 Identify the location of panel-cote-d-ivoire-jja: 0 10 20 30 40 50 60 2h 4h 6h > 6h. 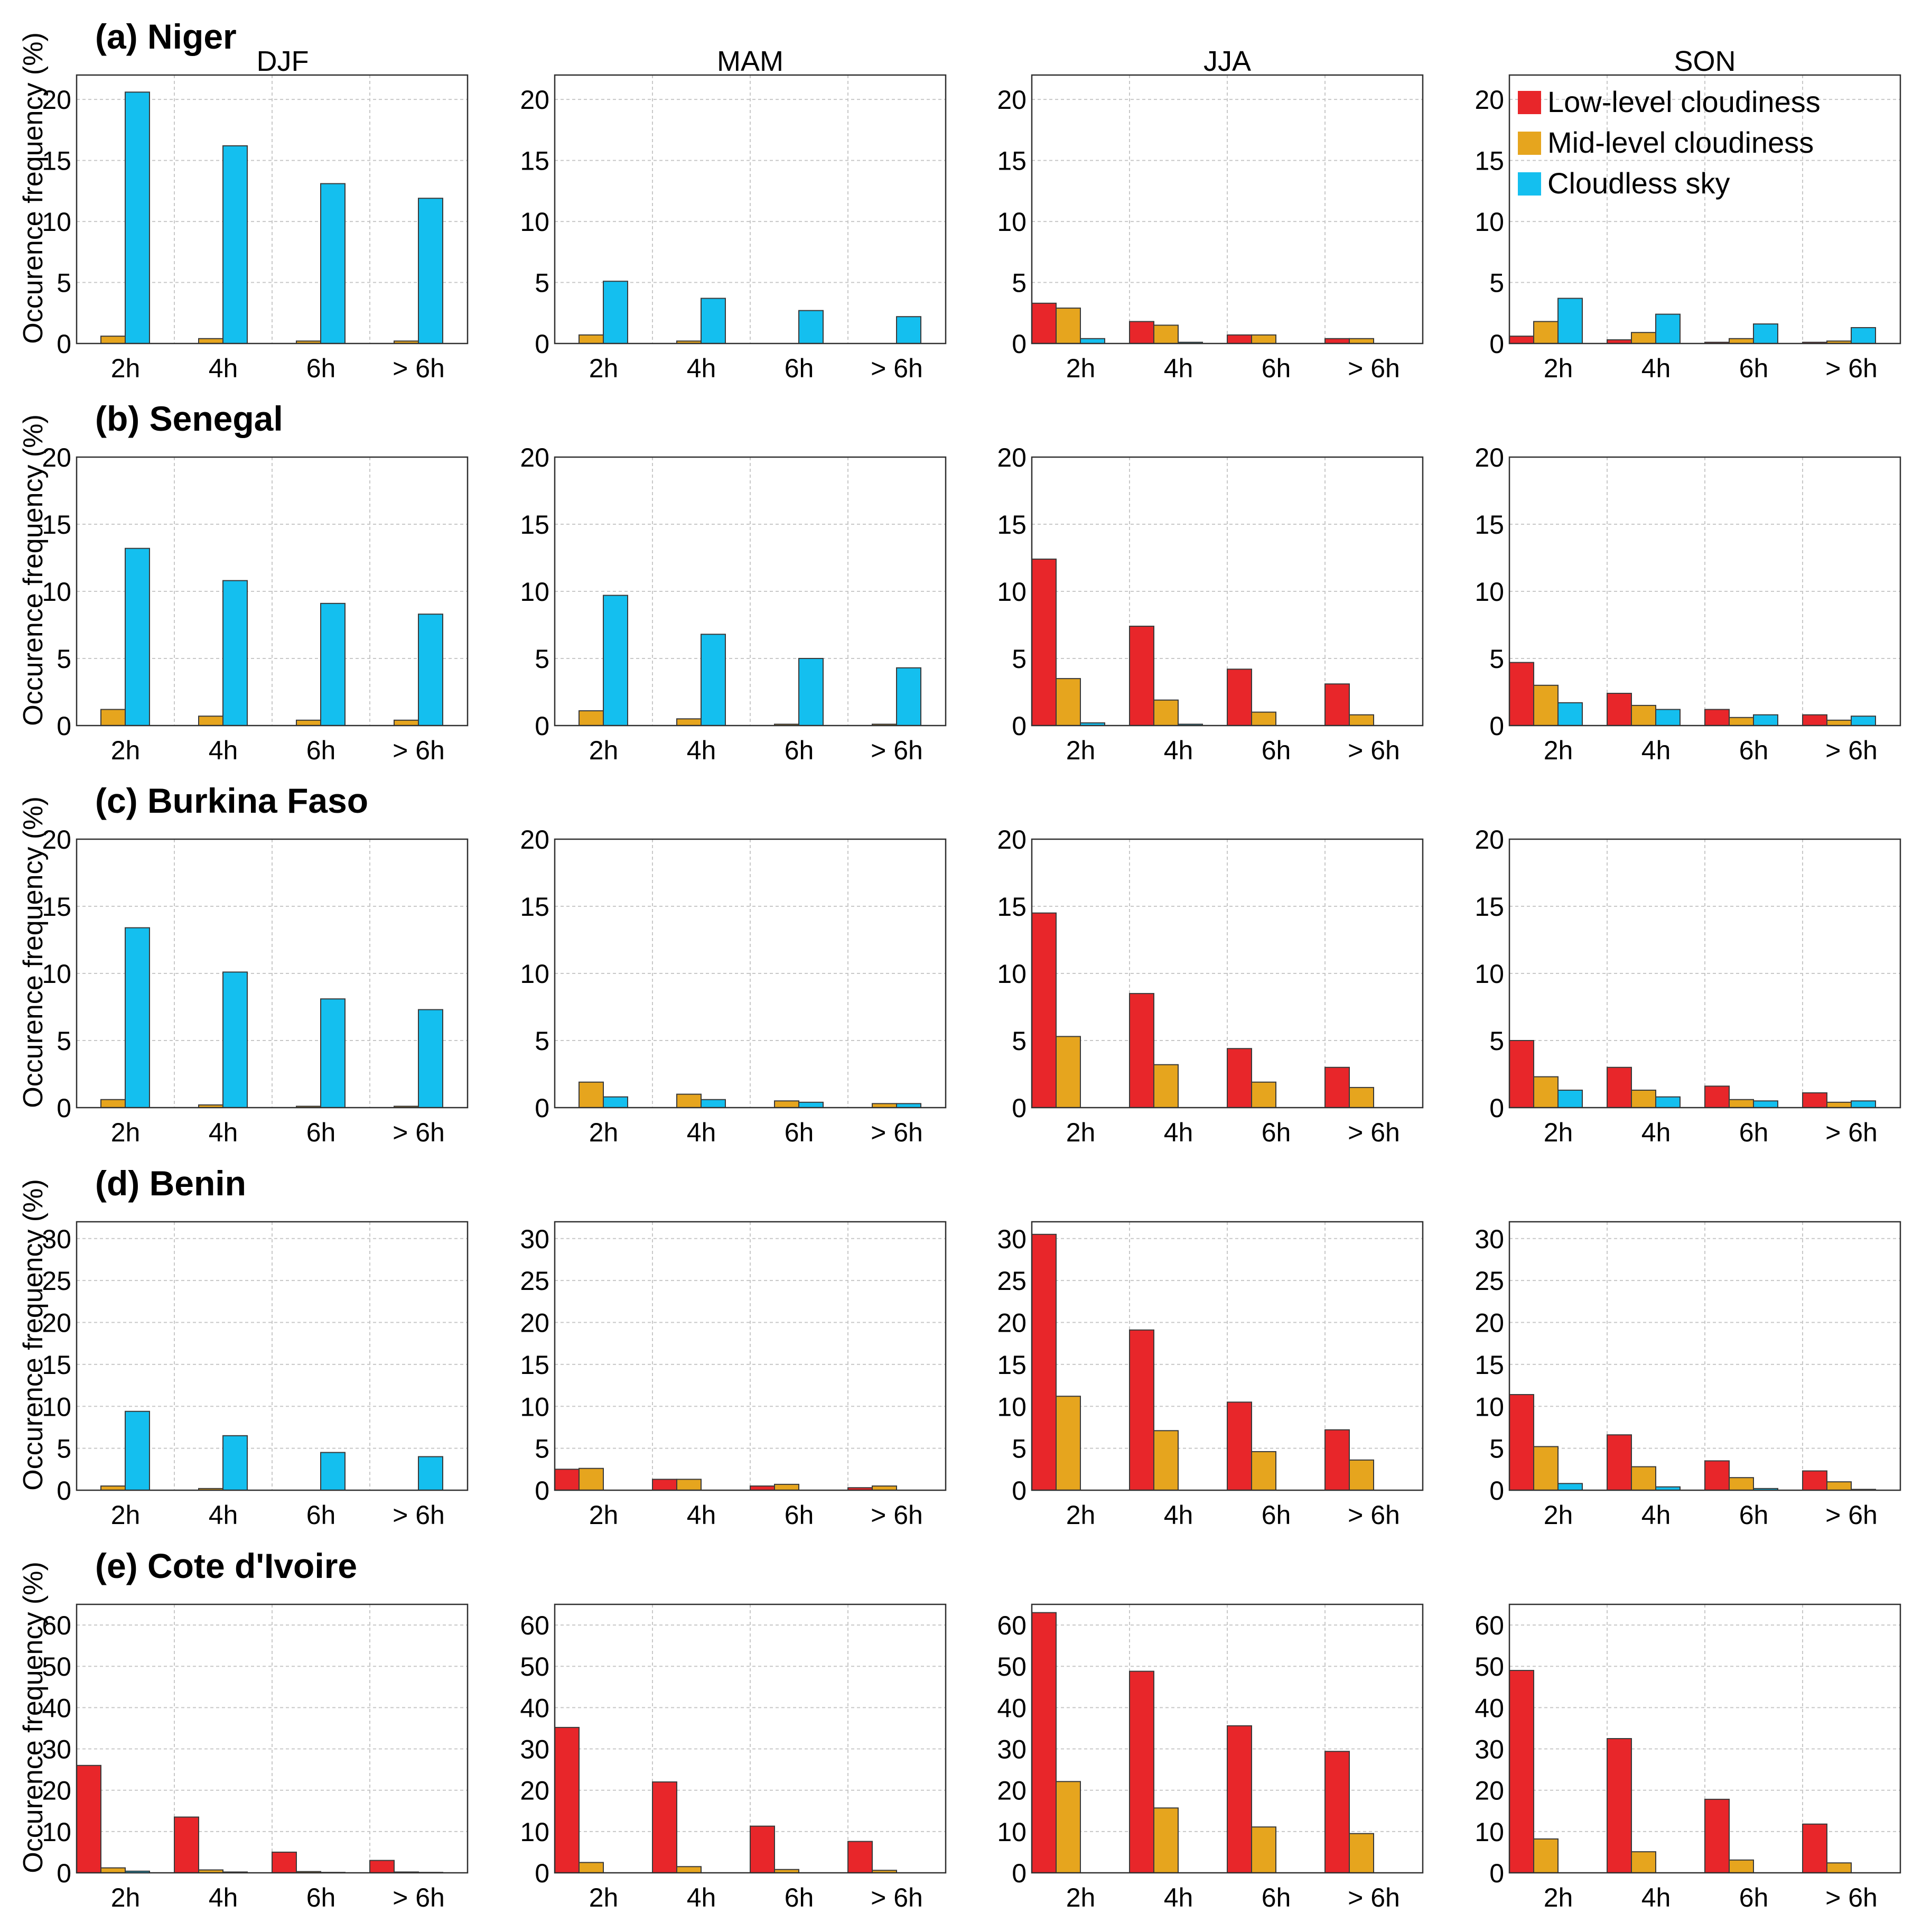
(1210, 1757).